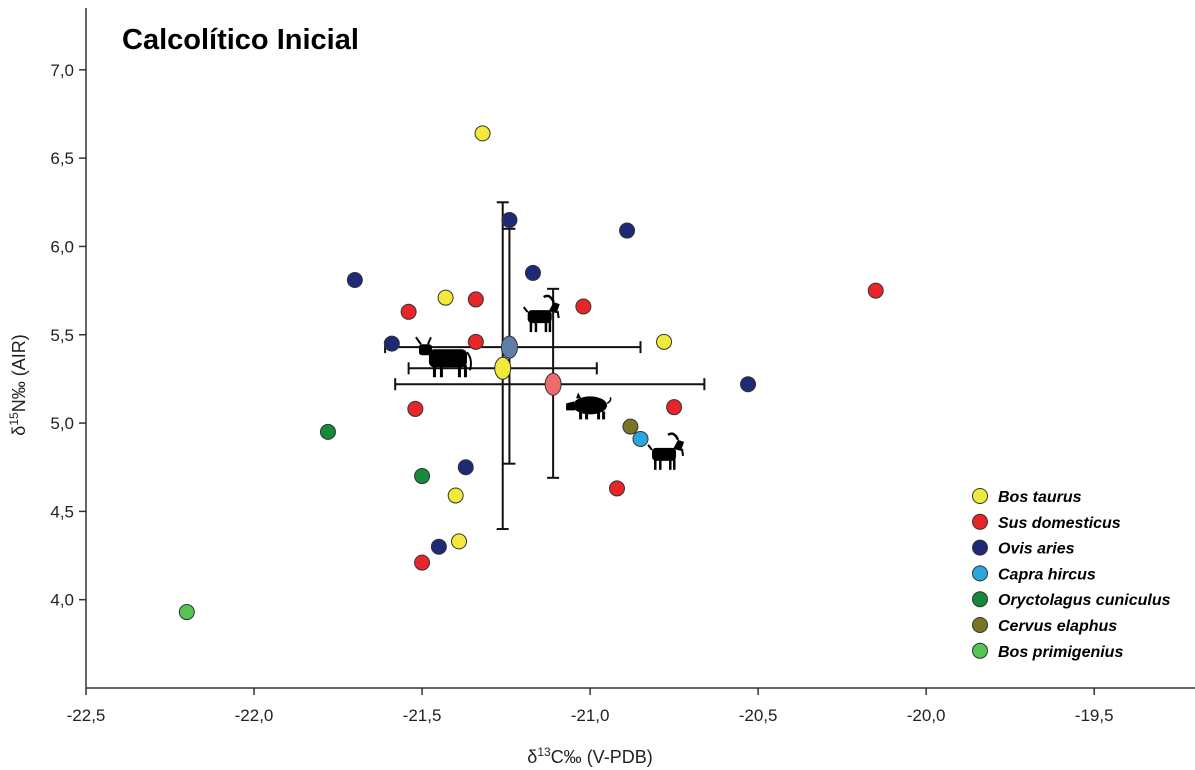 This screenshot has width=1195, height=770. What do you see at coordinates (926, 715) in the screenshot?
I see `x-tick-label: -20,0` at bounding box center [926, 715].